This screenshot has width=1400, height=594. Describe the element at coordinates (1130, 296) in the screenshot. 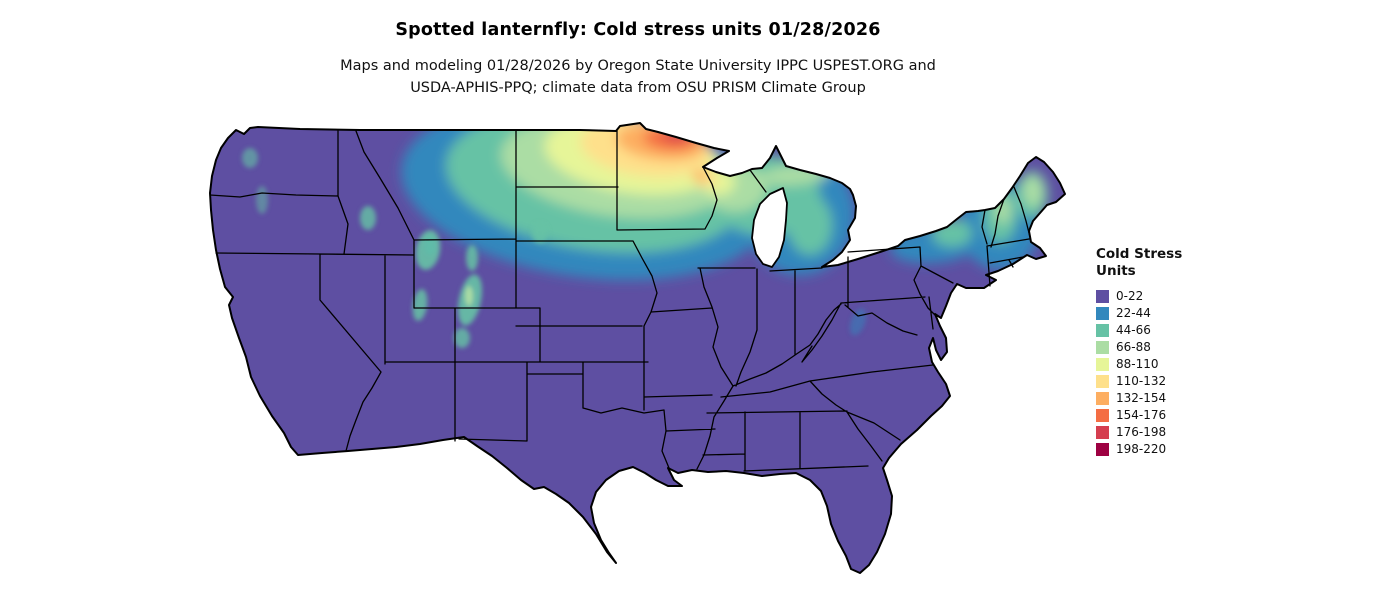

I see `legend-label: 0-22` at that location.